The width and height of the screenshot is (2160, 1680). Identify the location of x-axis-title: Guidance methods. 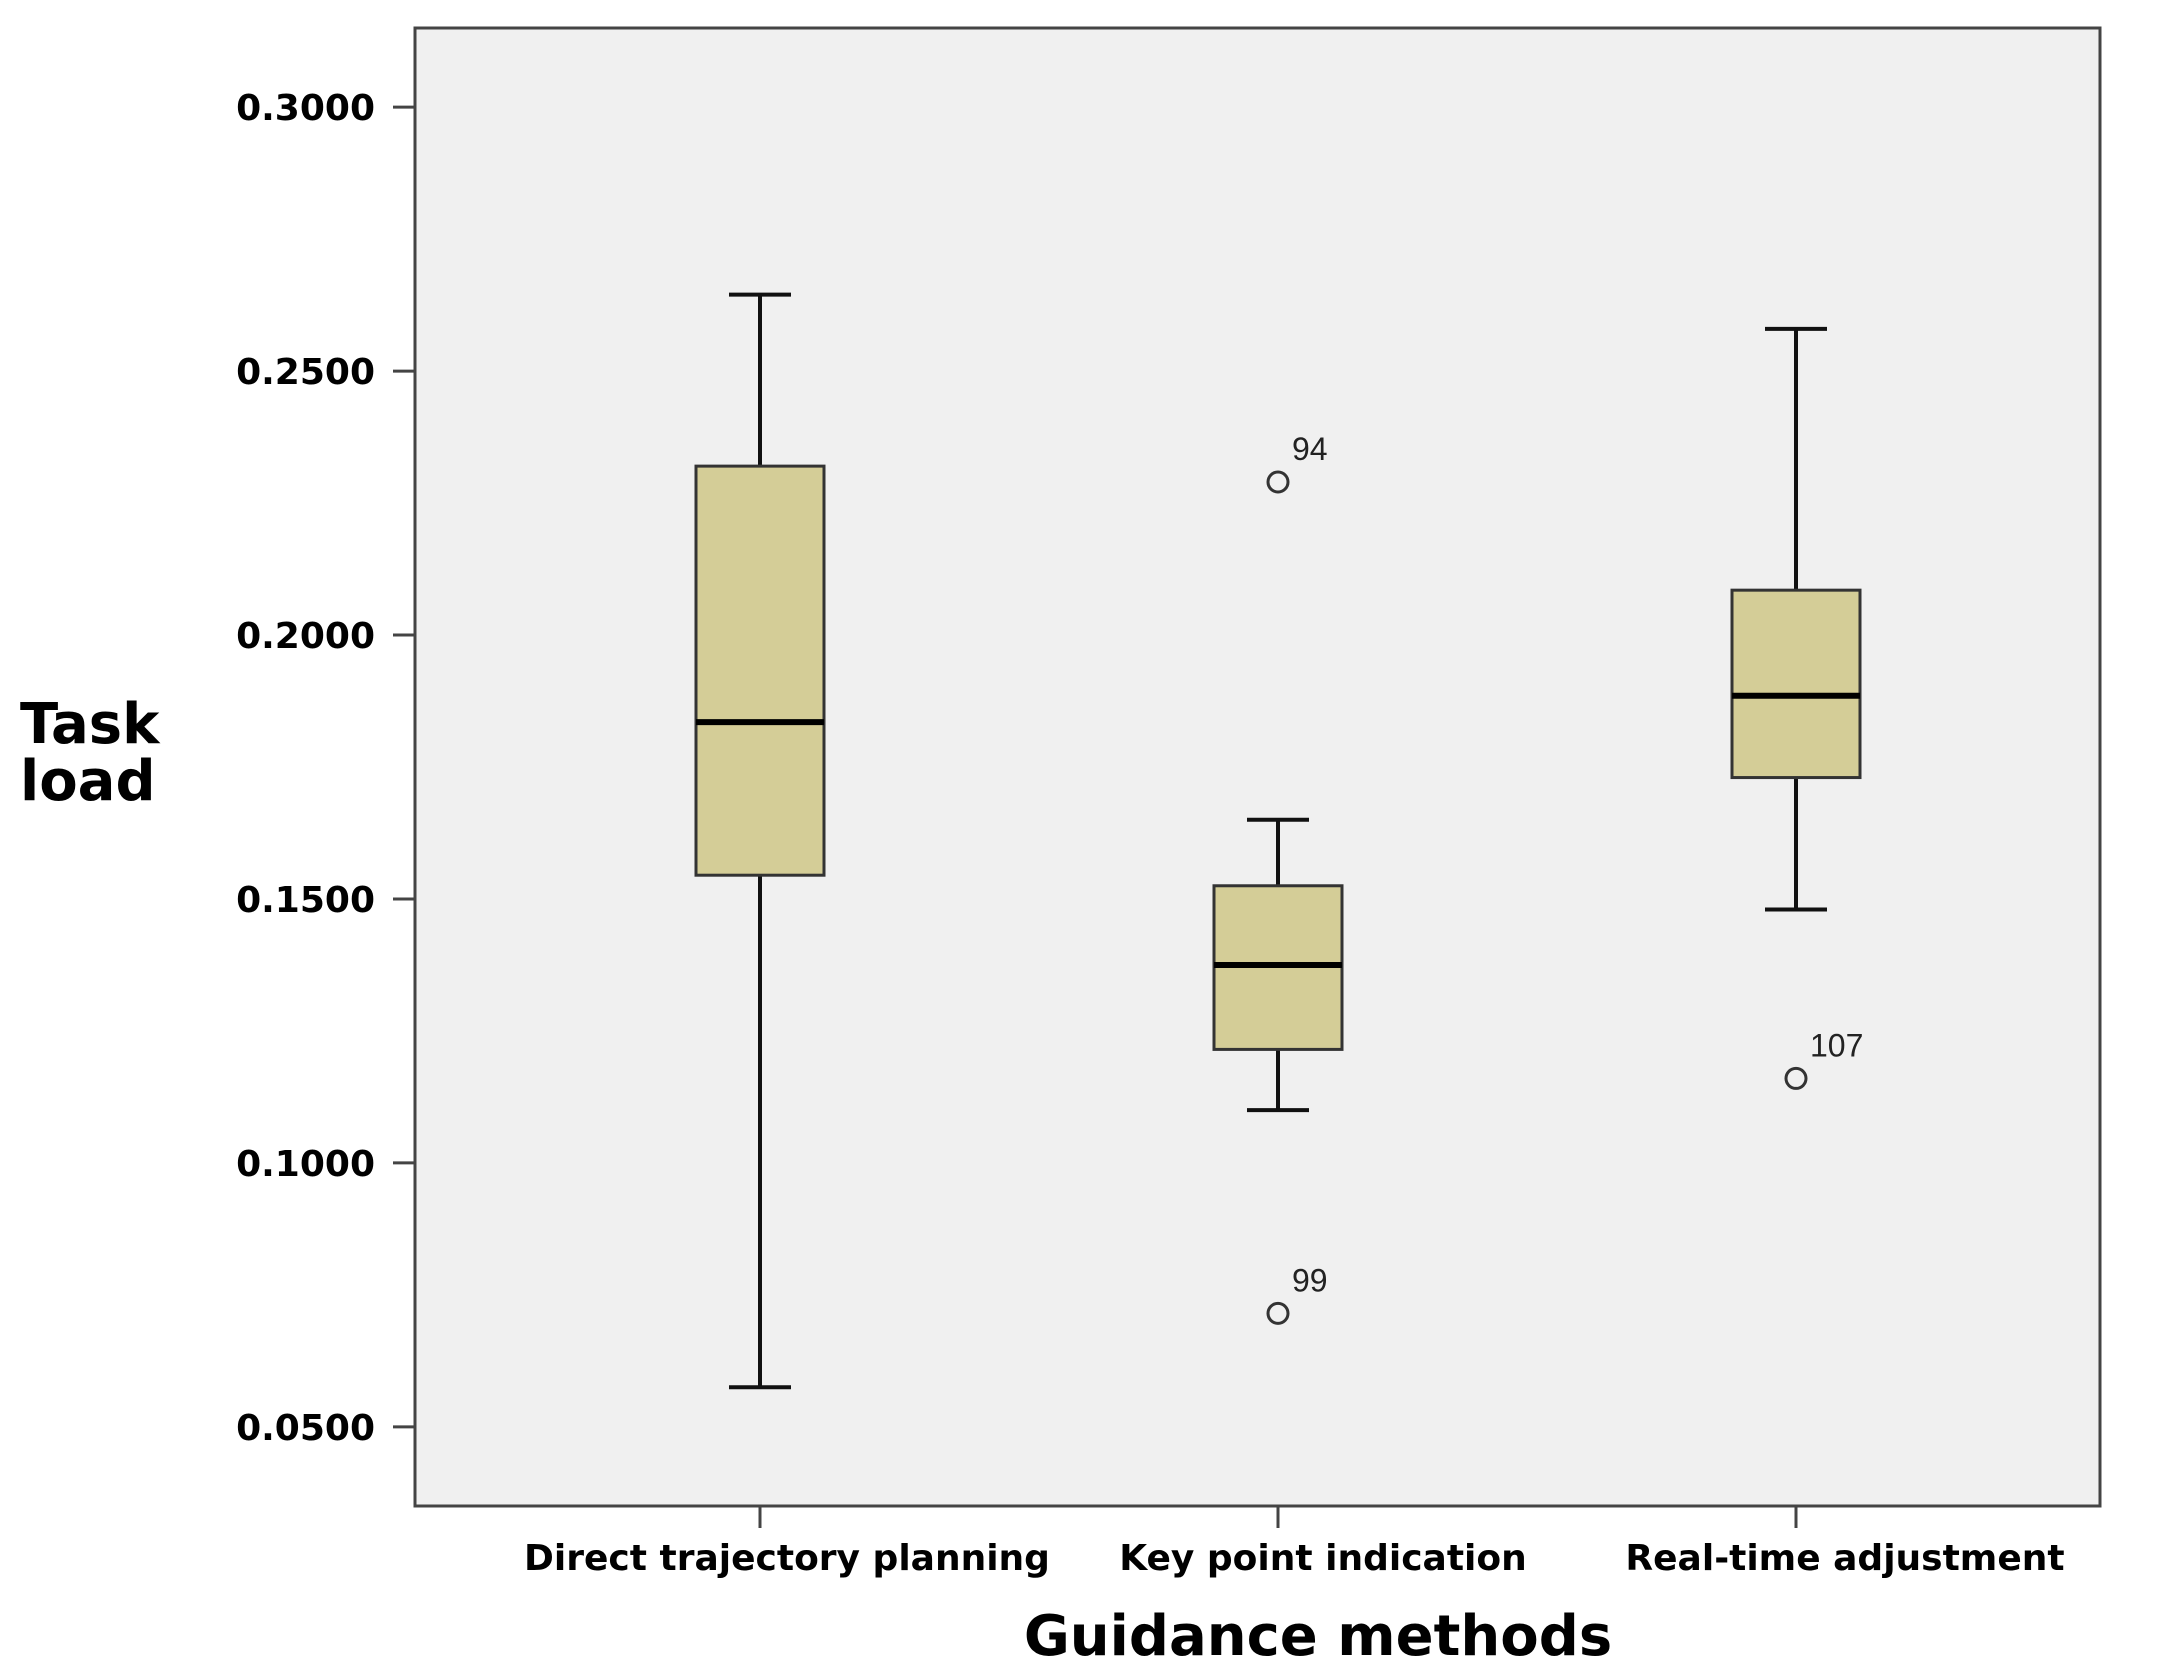
(1318, 1636).